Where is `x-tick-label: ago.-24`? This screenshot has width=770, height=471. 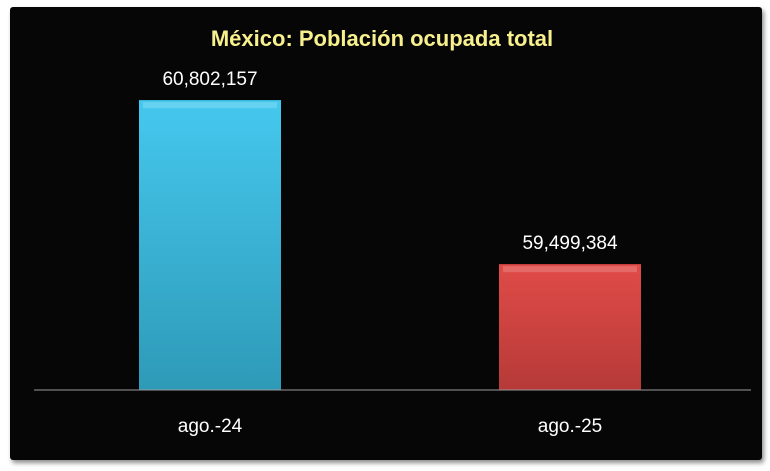 x-tick-label: ago.-24 is located at coordinates (210, 426).